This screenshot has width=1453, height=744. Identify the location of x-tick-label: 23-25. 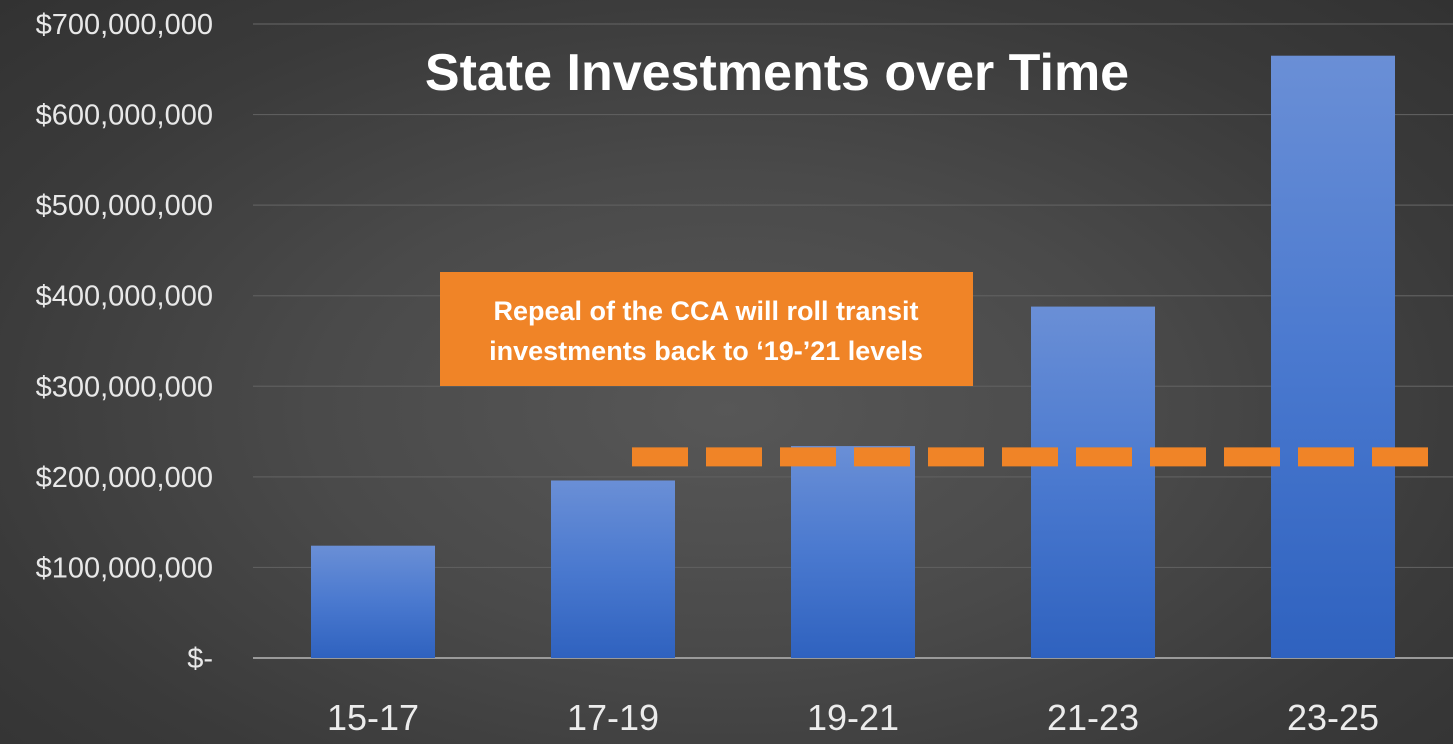
(1333, 717).